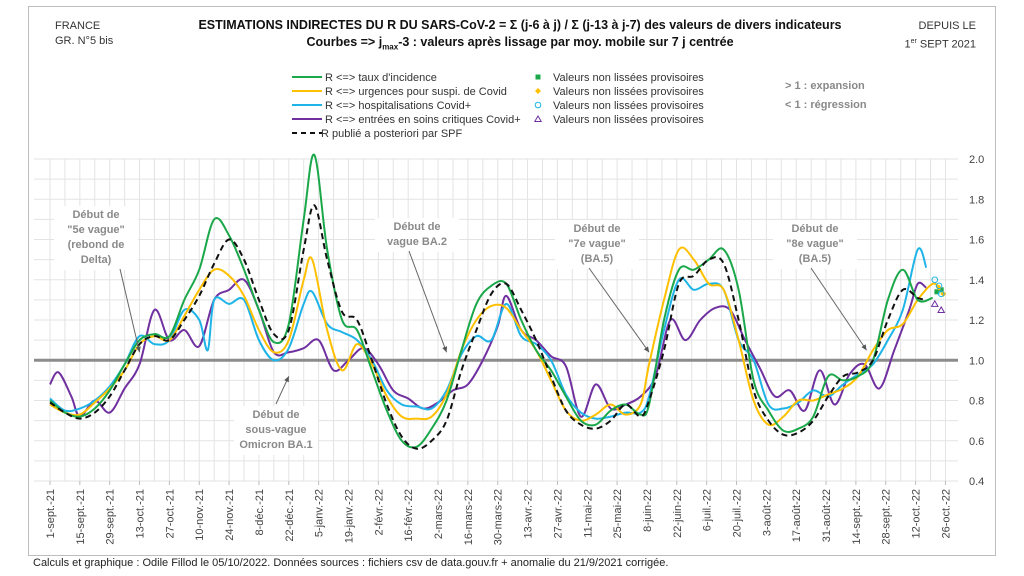 This screenshot has width=1024, height=576. I want to click on x-tick-label: 25-mai-22, so click(618, 514).